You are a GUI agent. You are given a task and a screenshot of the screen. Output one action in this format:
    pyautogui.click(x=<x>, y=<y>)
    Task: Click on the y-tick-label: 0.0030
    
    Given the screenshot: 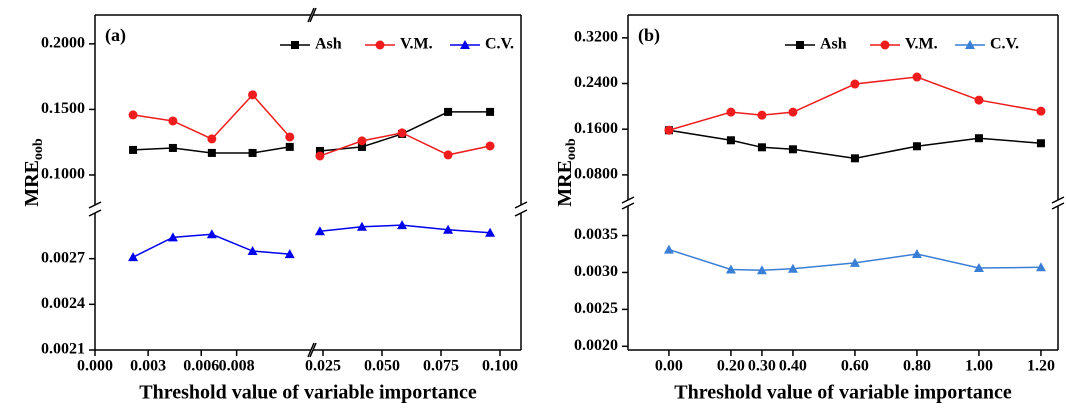 What is the action you would take?
    pyautogui.click(x=596, y=271)
    